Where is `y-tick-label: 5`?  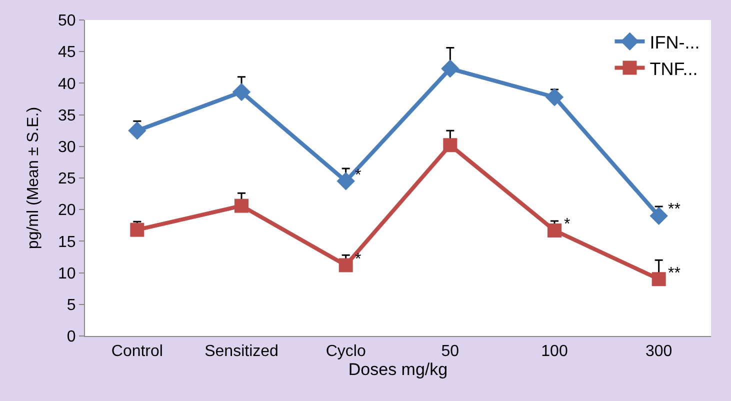
y-tick-label: 5 is located at coordinates (71, 305).